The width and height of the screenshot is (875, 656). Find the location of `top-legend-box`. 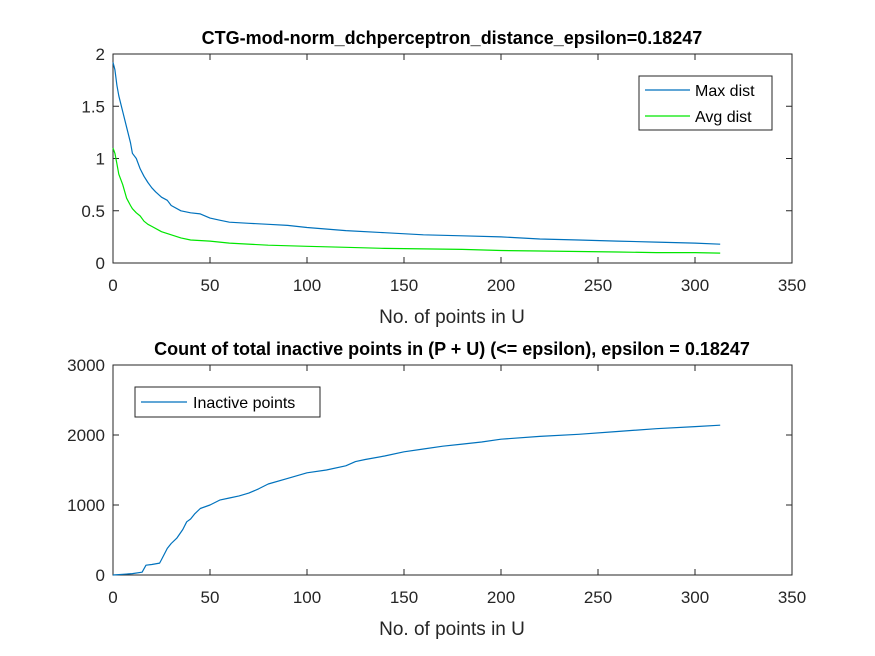

top-legend-box is located at coordinates (705, 103).